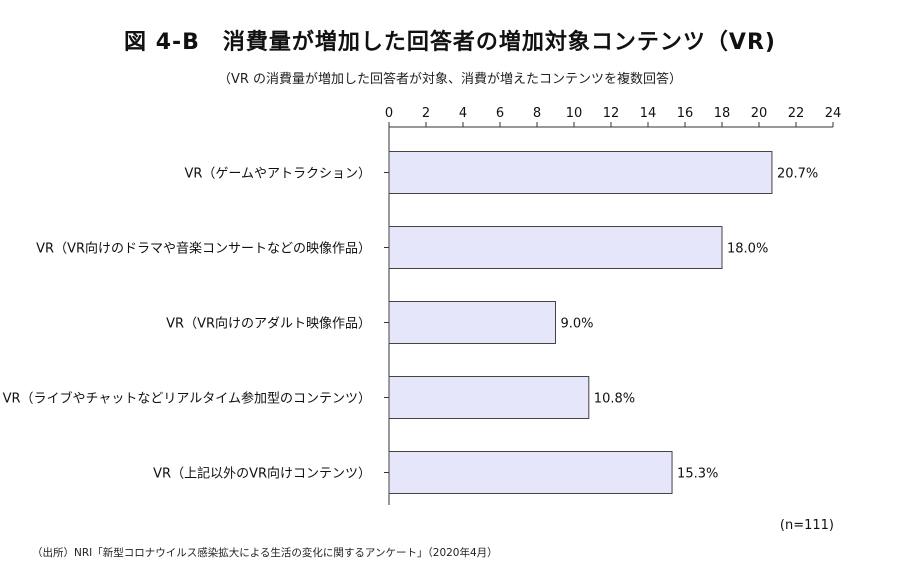 This screenshot has width=900, height=580. What do you see at coordinates (648, 113) in the screenshot?
I see `x-tick-label: 14` at bounding box center [648, 113].